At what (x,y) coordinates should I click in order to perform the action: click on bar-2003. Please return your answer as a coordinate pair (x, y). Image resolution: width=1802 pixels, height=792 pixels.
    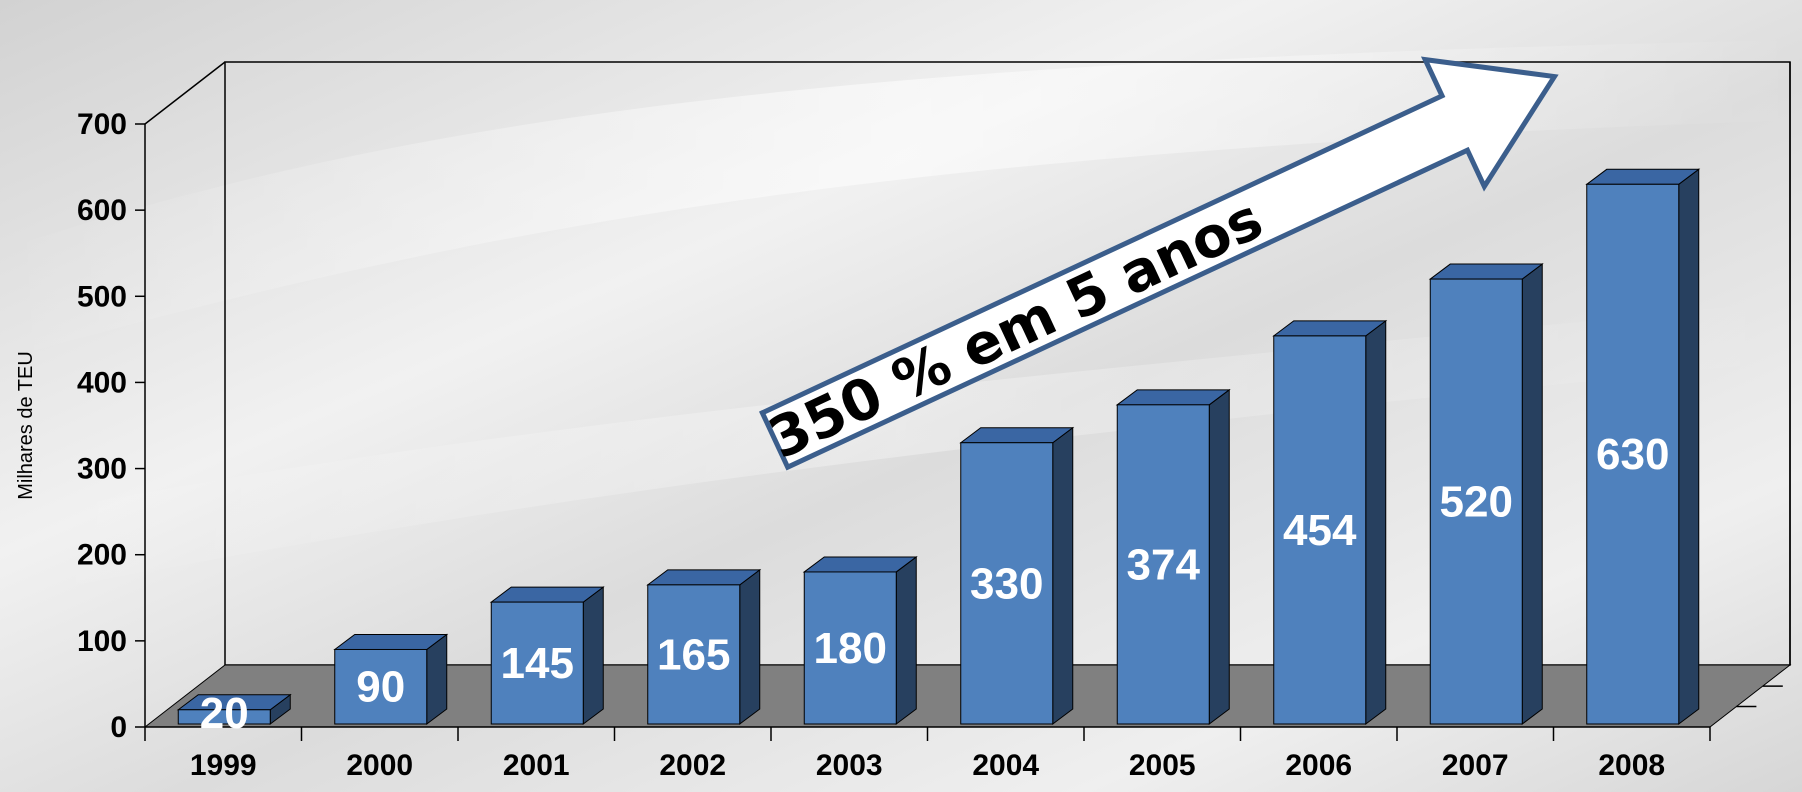
    Looking at the image, I should click on (860, 640).